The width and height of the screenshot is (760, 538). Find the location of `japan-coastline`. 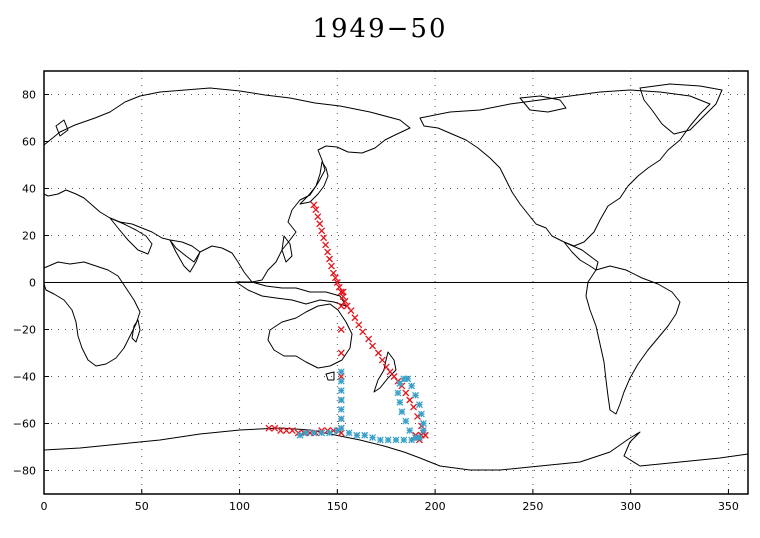

japan-coastline is located at coordinates (314, 183).